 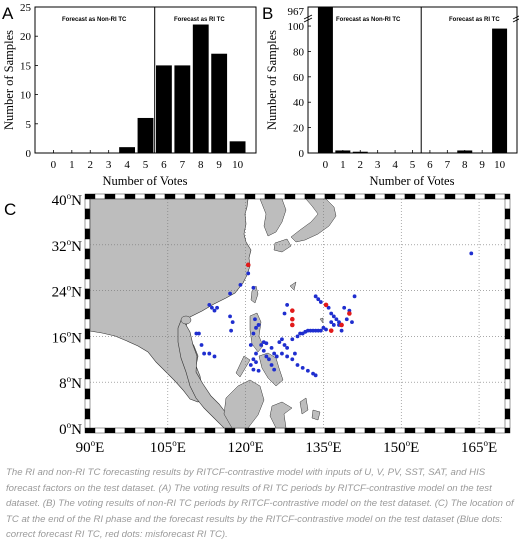 What do you see at coordinates (482, 165) in the screenshot?
I see `x-tick-label-b: 9` at bounding box center [482, 165].